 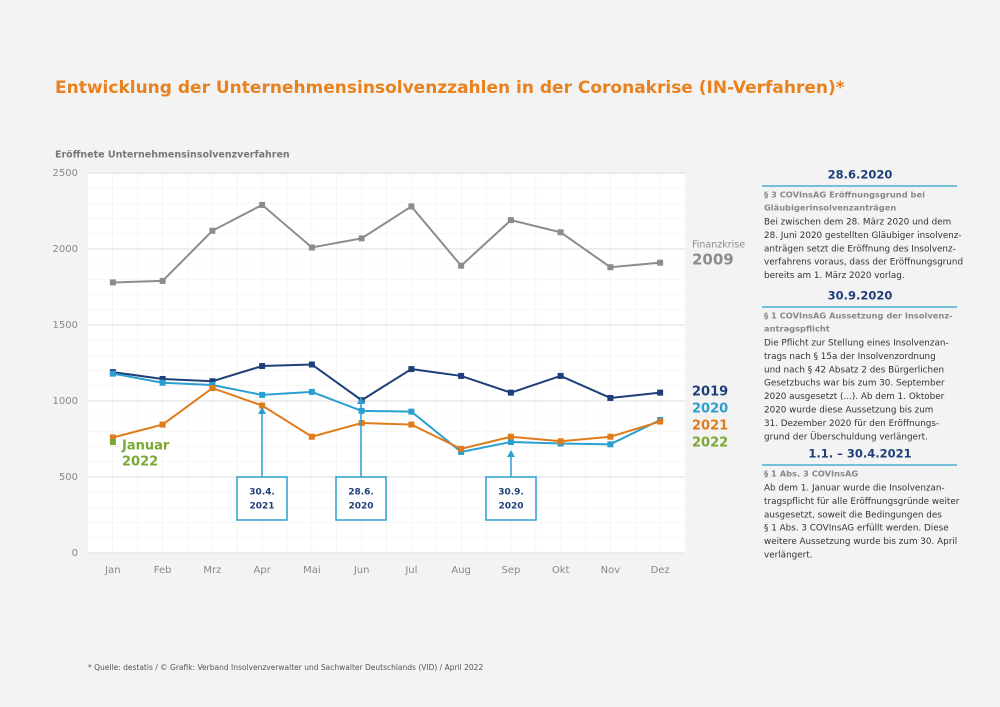 What do you see at coordinates (718, 245) in the screenshot?
I see `annotation: Finanzkrise` at bounding box center [718, 245].